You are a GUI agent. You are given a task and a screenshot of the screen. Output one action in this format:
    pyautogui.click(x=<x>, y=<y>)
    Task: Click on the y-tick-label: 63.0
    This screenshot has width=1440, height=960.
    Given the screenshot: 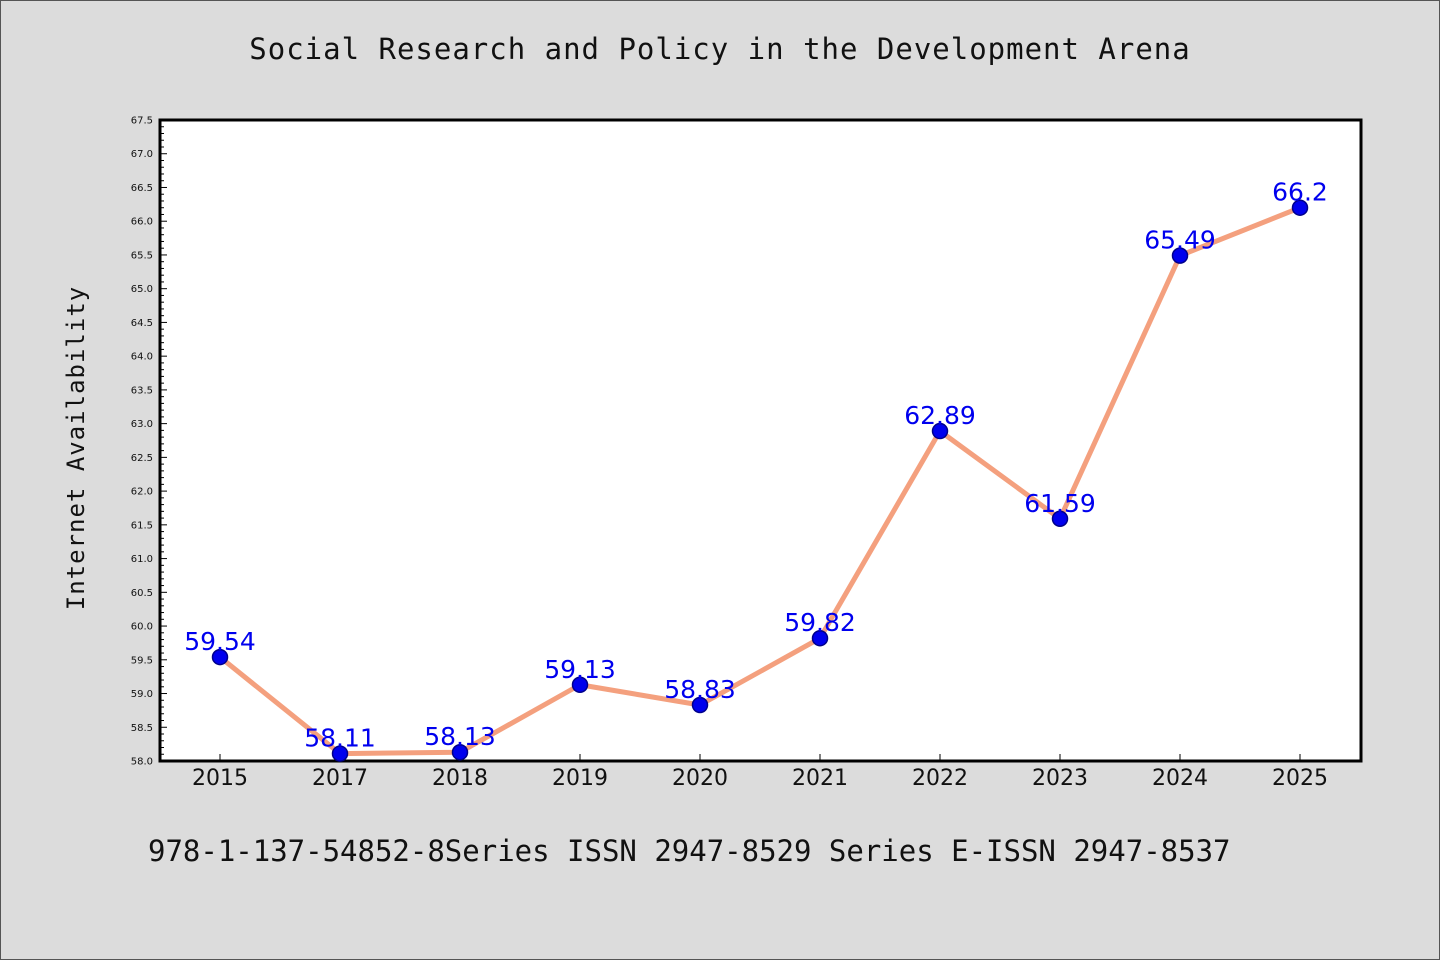 What is the action you would take?
    pyautogui.click(x=142, y=424)
    